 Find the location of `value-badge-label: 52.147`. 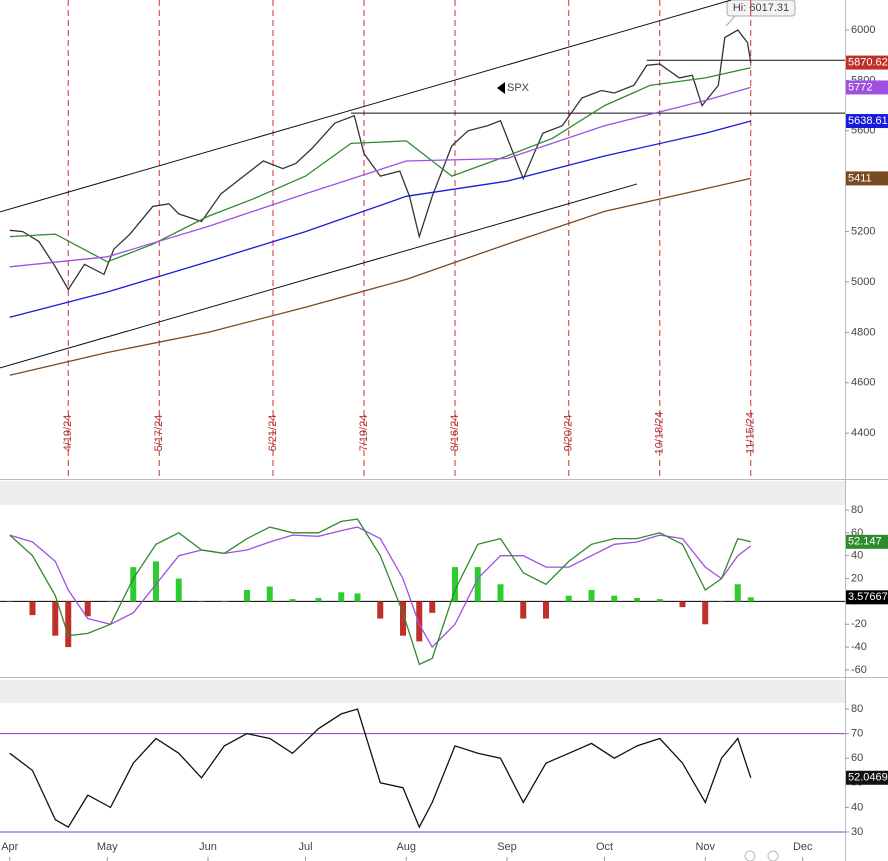

value-badge-label: 52.147 is located at coordinates (865, 542).